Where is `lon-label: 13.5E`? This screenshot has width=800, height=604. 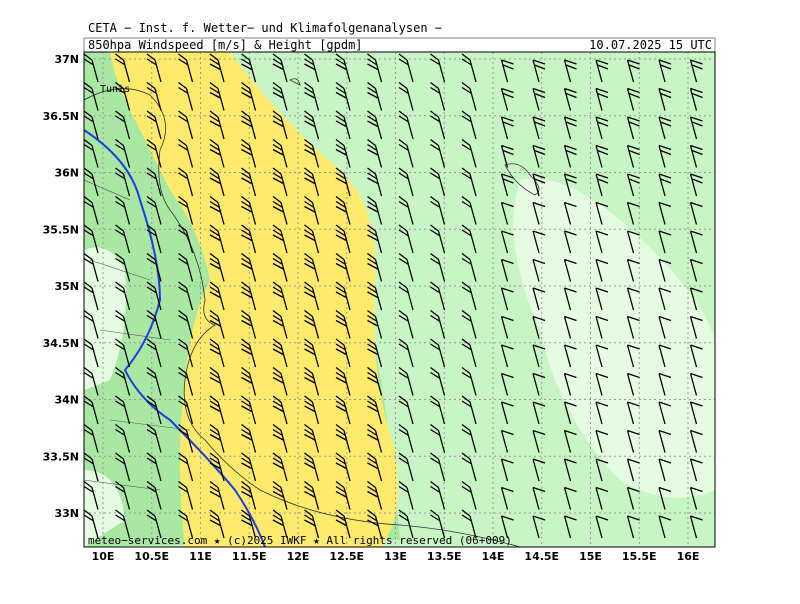
lon-label: 13.5E is located at coordinates (444, 556).